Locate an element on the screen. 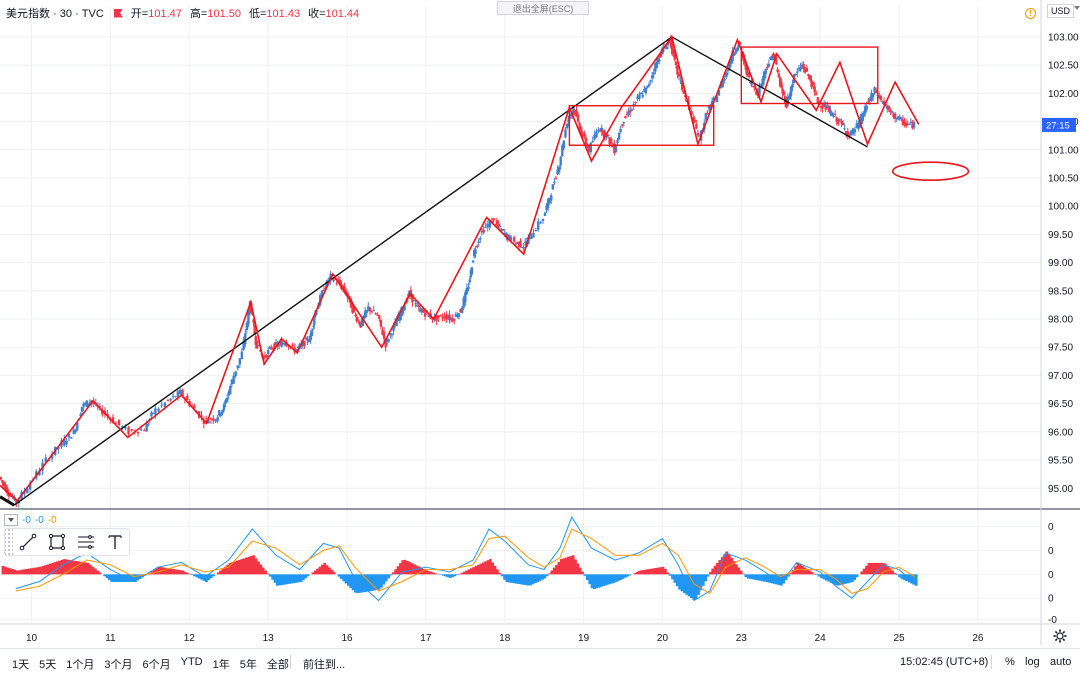  exit-fullscreen-button: 退出全屏(ESC) is located at coordinates (543, 8).